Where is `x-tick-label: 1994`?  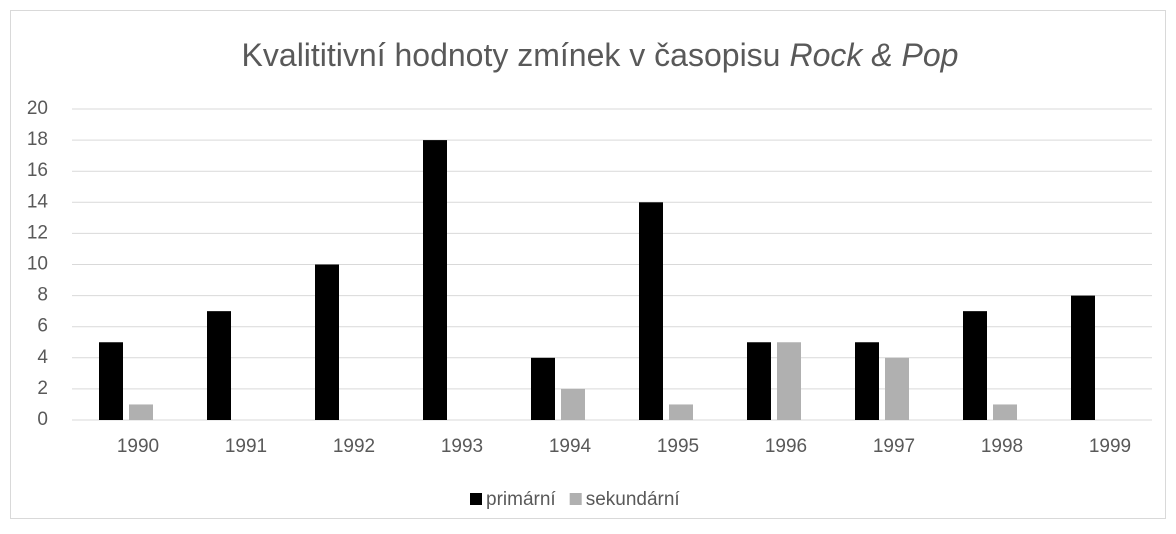 x-tick-label: 1994 is located at coordinates (570, 446).